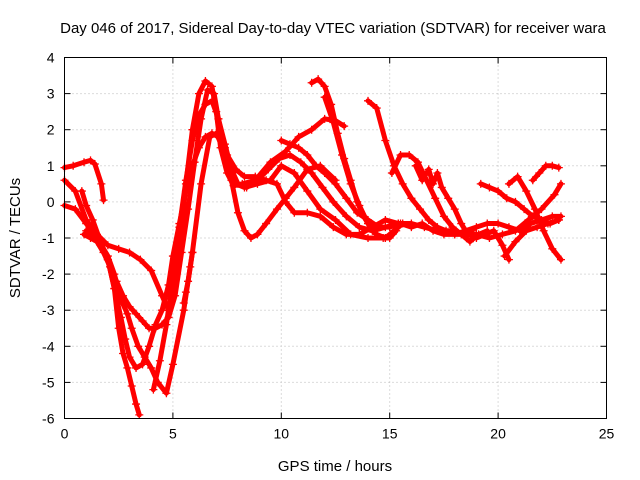  What do you see at coordinates (607, 434) in the screenshot?
I see `x-tick-label: 25` at bounding box center [607, 434].